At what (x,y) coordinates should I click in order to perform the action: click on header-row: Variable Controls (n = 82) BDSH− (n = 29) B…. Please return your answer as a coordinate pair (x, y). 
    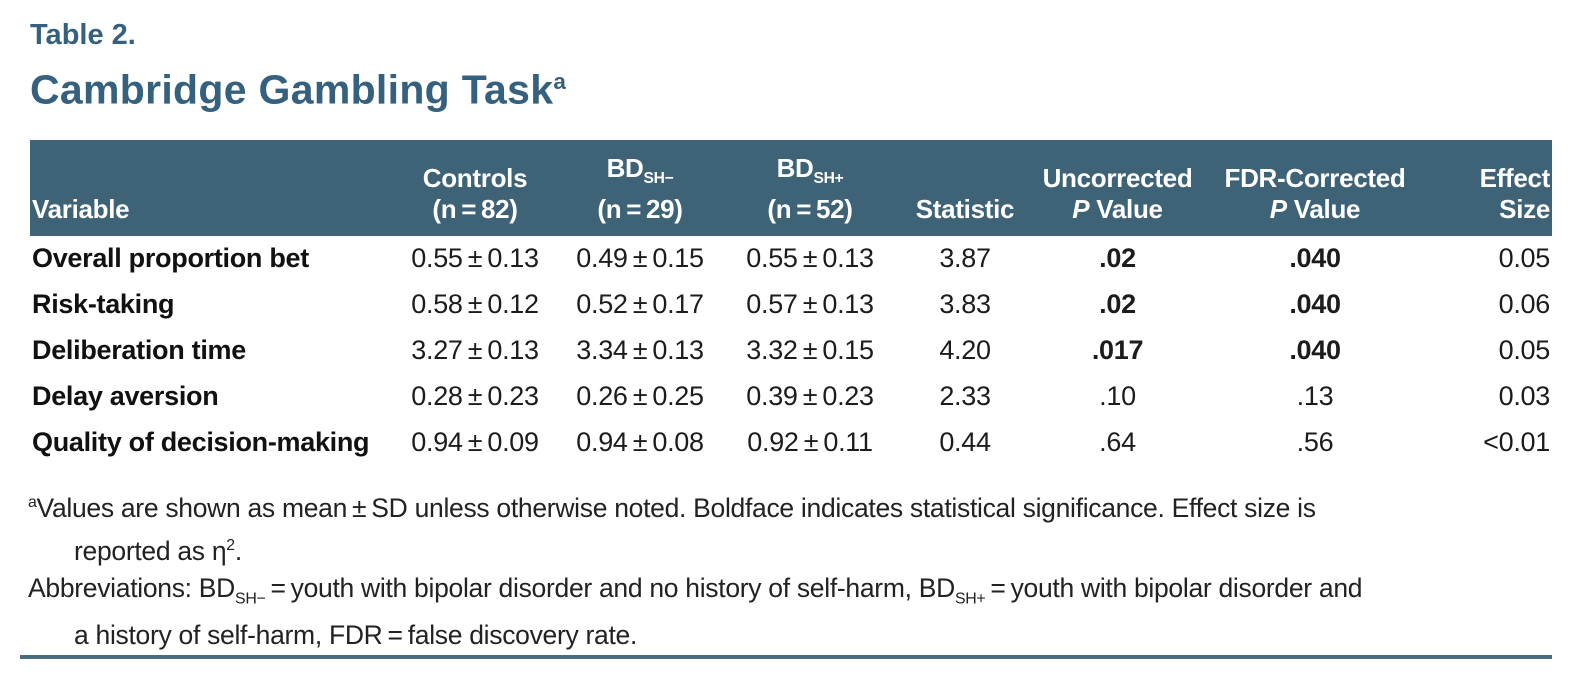
    Looking at the image, I should click on (791, 187).